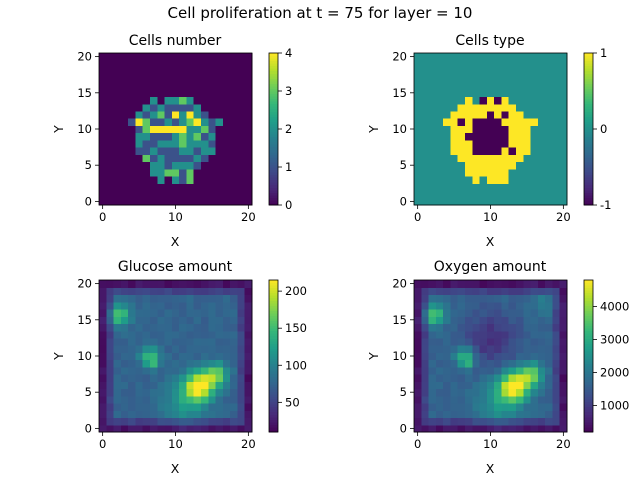 The height and width of the screenshot is (480, 640). I want to click on panel-title: Cells type, so click(489, 41).